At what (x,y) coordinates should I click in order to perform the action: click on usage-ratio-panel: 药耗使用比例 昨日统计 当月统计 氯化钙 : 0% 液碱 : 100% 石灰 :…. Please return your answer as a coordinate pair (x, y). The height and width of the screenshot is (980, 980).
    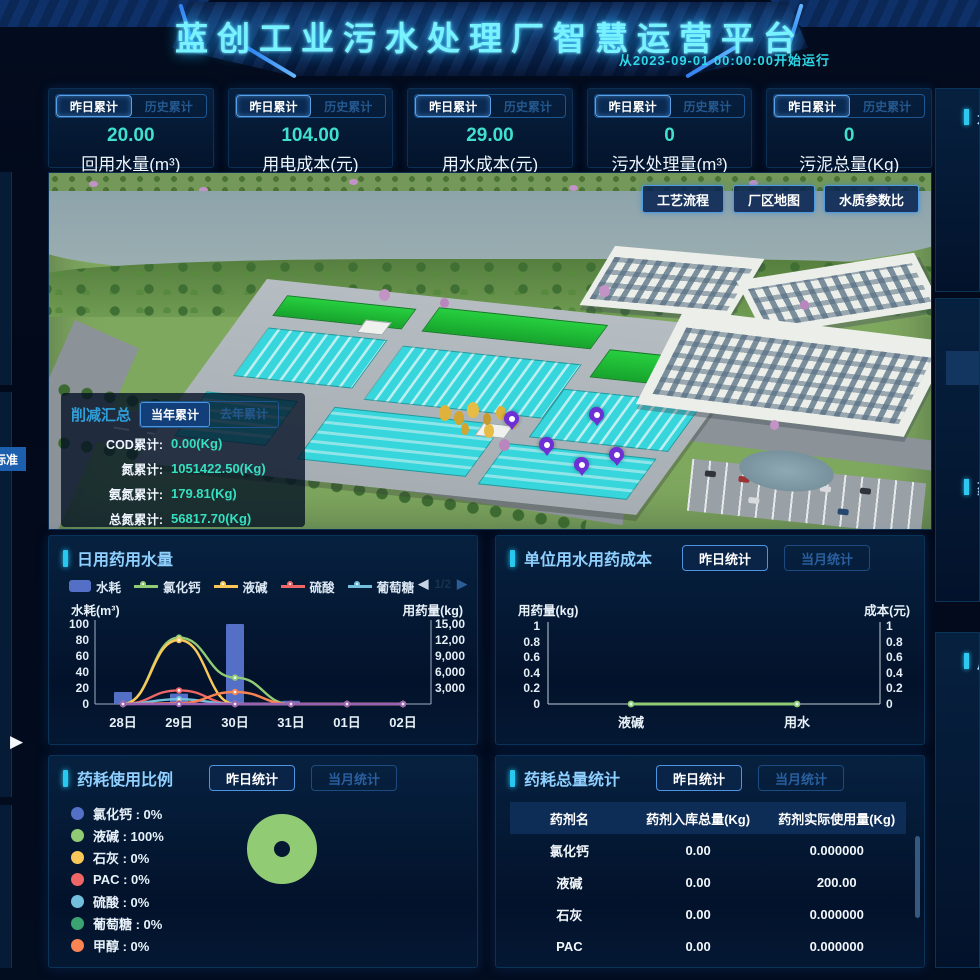
    Looking at the image, I should click on (263, 861).